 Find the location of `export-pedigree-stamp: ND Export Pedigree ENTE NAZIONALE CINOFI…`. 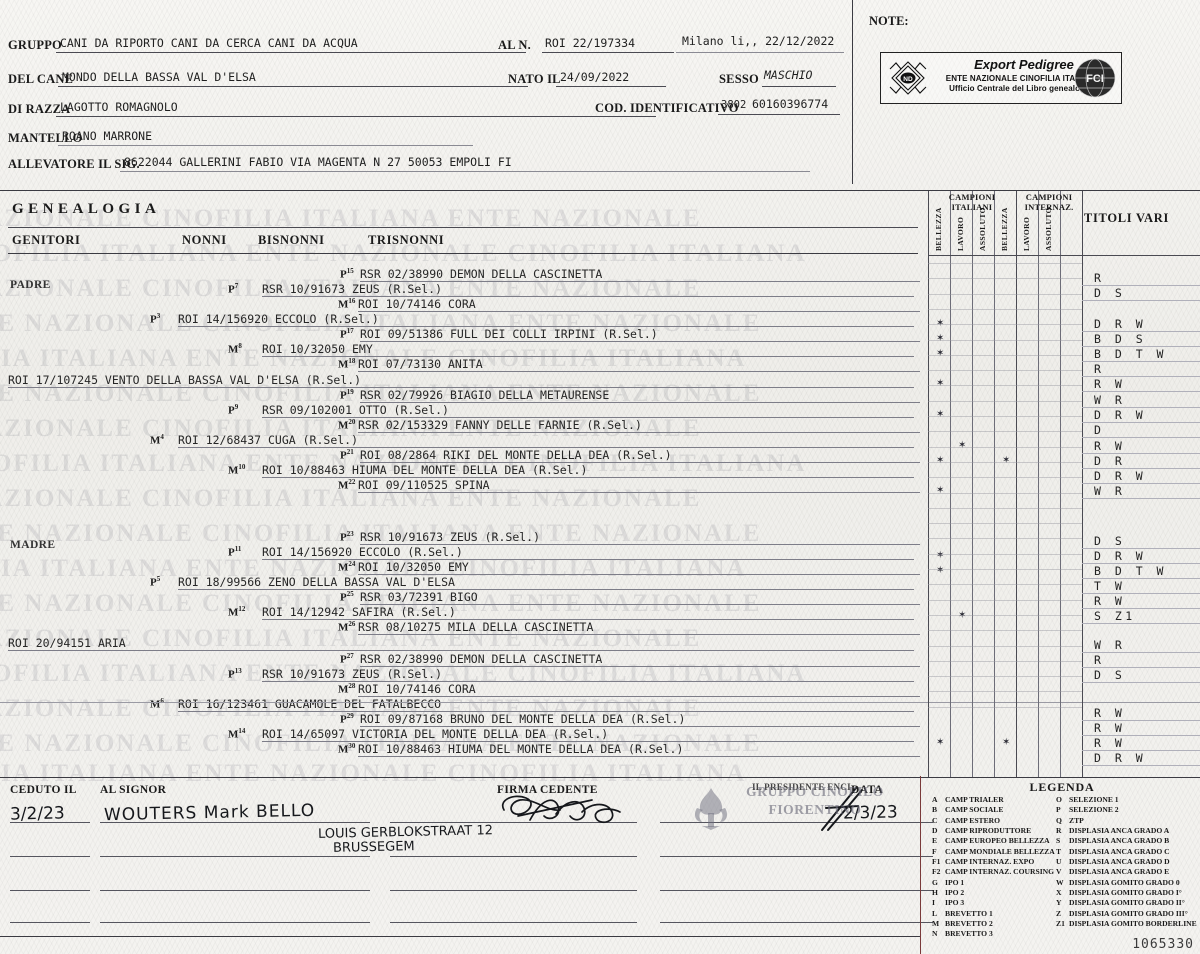

export-pedigree-stamp: ND Export Pedigree ENTE NAZIONALE CINOFI… is located at coordinates (1001, 78).